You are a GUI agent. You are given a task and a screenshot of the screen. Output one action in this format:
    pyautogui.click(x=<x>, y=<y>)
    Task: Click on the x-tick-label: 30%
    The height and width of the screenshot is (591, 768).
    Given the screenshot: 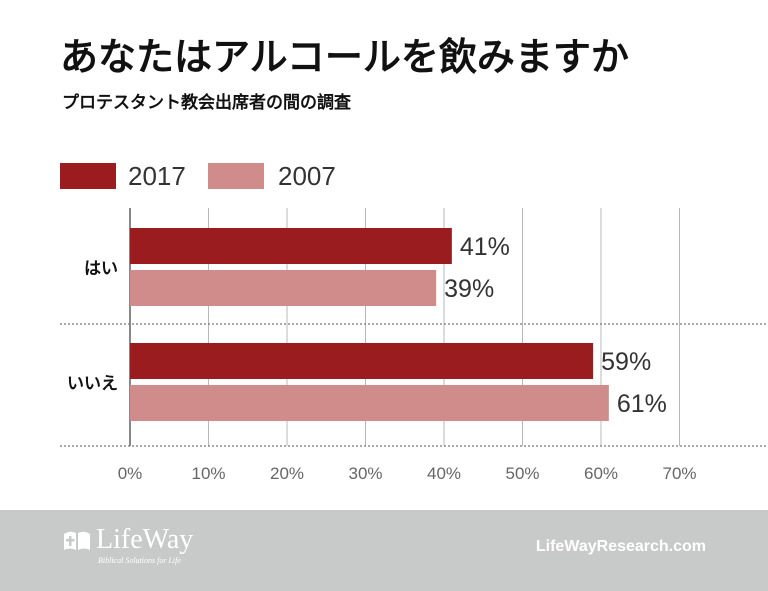 What is the action you would take?
    pyautogui.click(x=365, y=473)
    